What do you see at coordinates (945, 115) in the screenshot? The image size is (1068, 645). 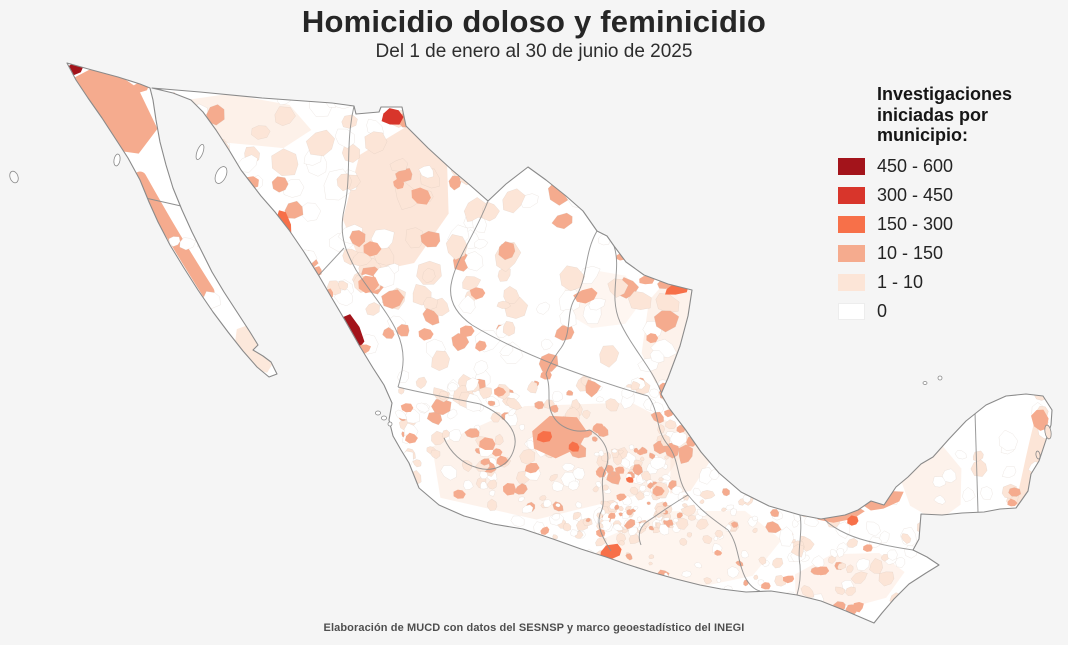 I see `legend-title: Investigaciones iniciadas por municipio:` at bounding box center [945, 115].